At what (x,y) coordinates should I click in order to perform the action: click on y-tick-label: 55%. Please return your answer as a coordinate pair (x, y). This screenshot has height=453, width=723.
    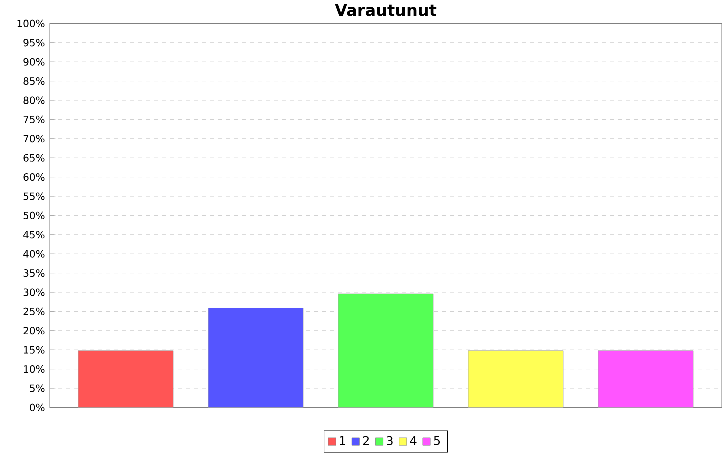
    Looking at the image, I should click on (34, 196).